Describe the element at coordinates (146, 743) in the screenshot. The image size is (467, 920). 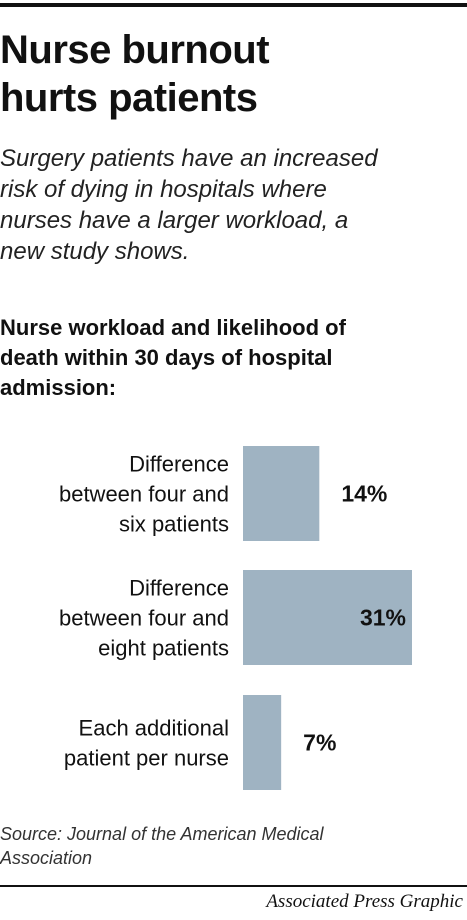
I see `category-label-3: Each additional patient per nurse` at that location.